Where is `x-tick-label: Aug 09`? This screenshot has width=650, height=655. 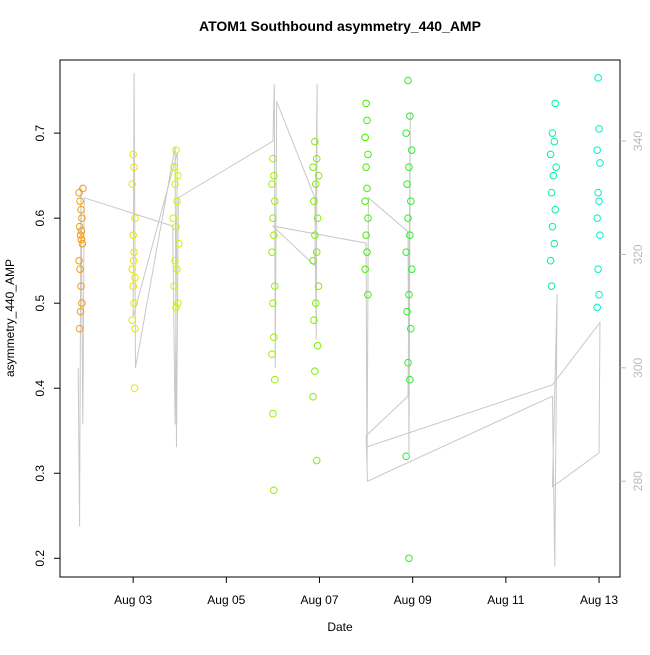 x-tick-label: Aug 09 is located at coordinates (413, 600).